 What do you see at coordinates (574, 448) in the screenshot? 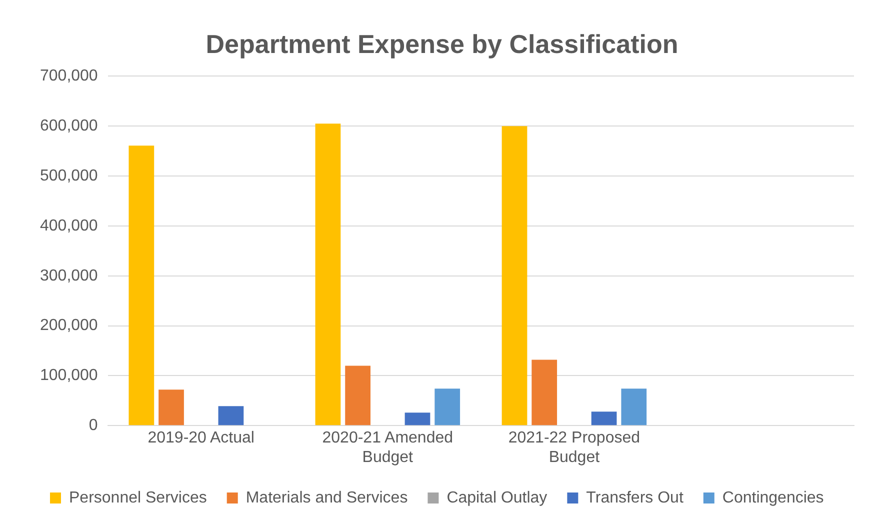
I see `x-tick-label: 2021-22 Proposed Budget` at bounding box center [574, 448].